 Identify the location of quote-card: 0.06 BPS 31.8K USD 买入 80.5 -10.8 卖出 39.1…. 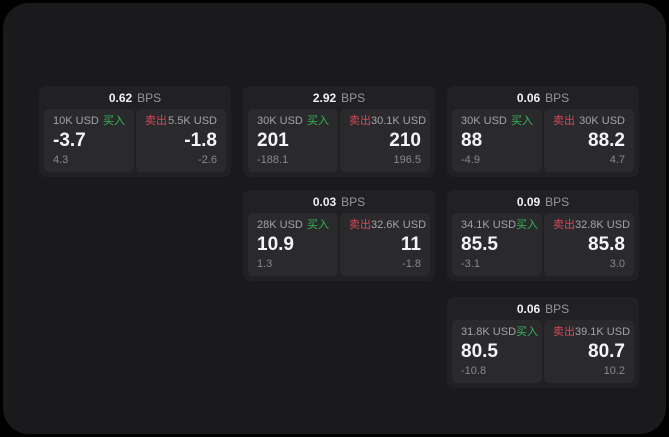
(543, 342).